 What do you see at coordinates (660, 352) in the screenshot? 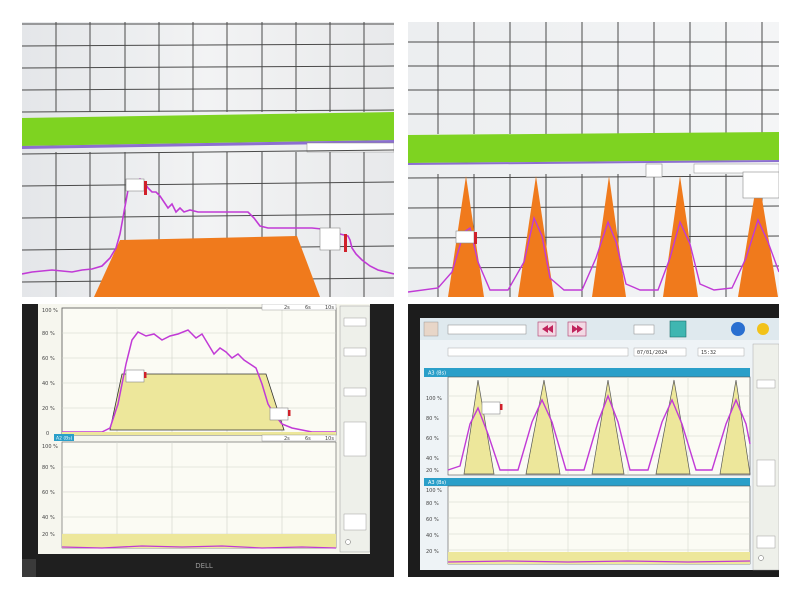
I see `date-field` at bounding box center [660, 352].